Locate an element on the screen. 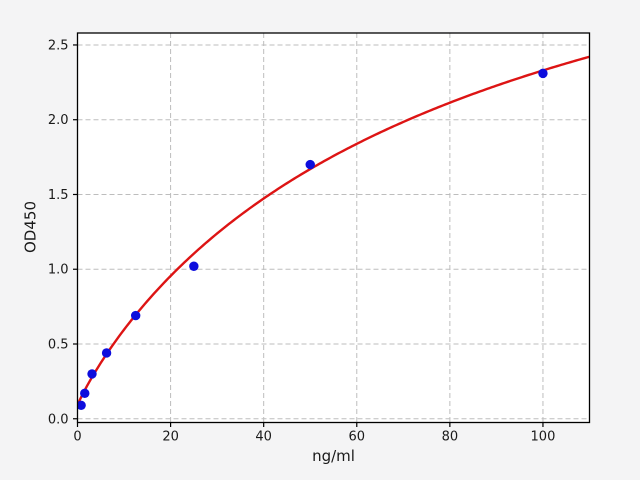  y-tick-label: 2.0 is located at coordinates (58, 120).